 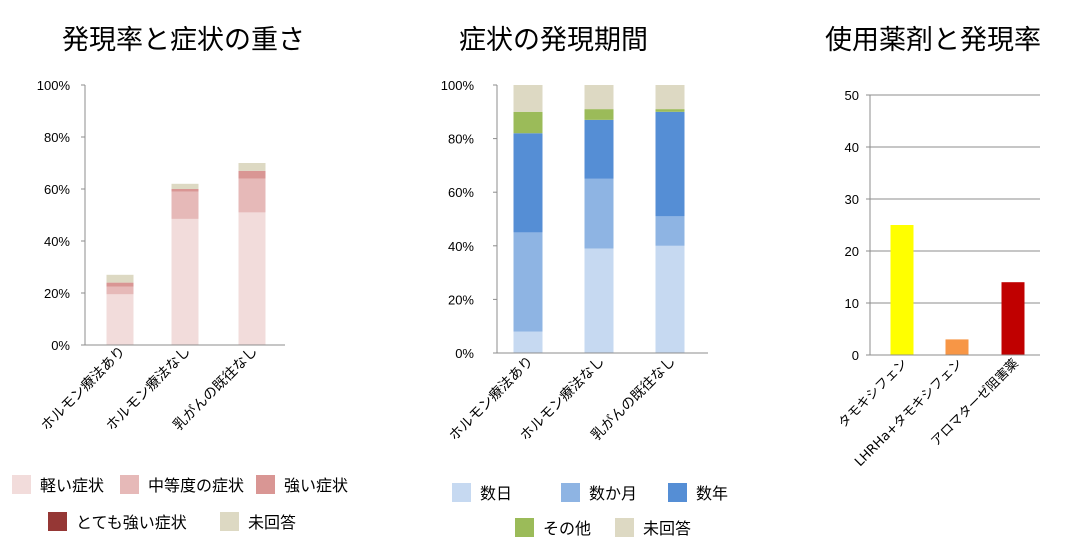 I want to click on chart1-legend-label: 中等度の症状, so click(x=196, y=485).